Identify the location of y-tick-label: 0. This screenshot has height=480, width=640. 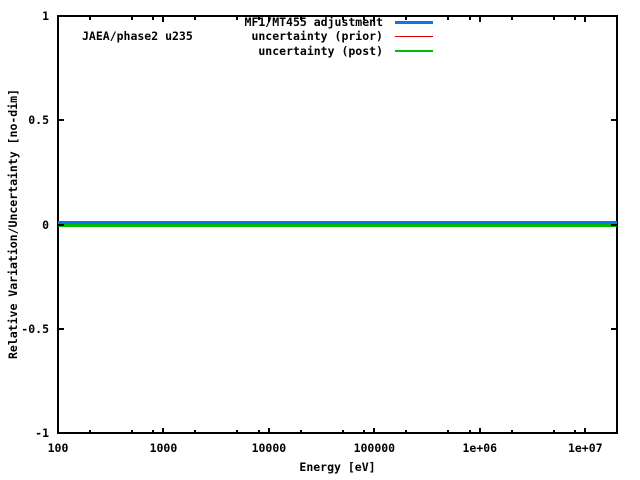
(45, 224).